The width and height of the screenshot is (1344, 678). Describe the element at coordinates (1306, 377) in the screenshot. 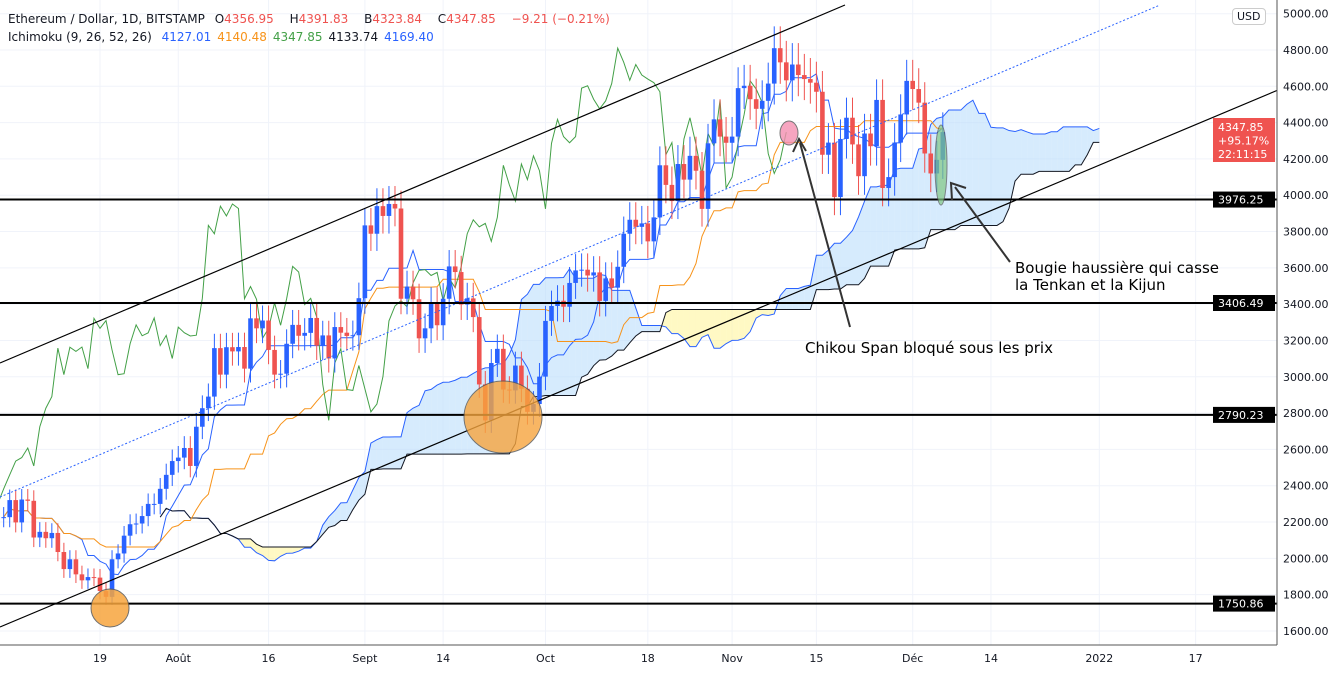

I see `y-tick-label: 3000.00` at that location.